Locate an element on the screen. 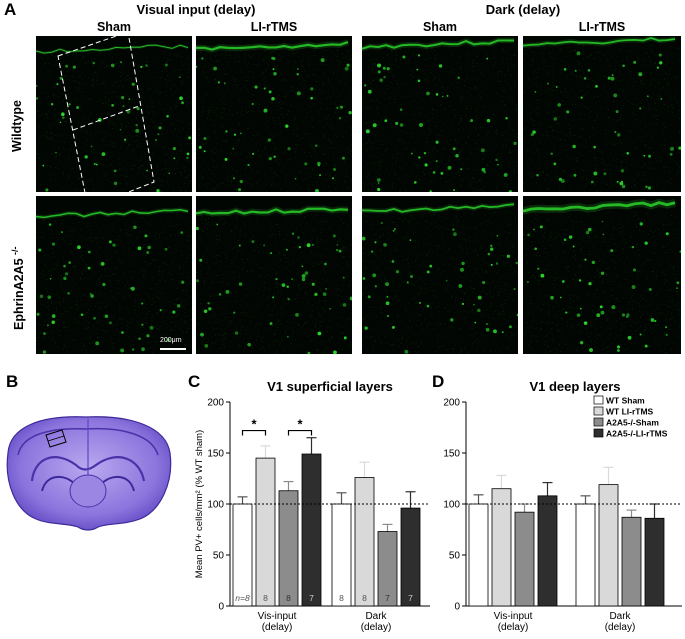  chart-title-superficial: V1 superficial layers is located at coordinates (330, 386).